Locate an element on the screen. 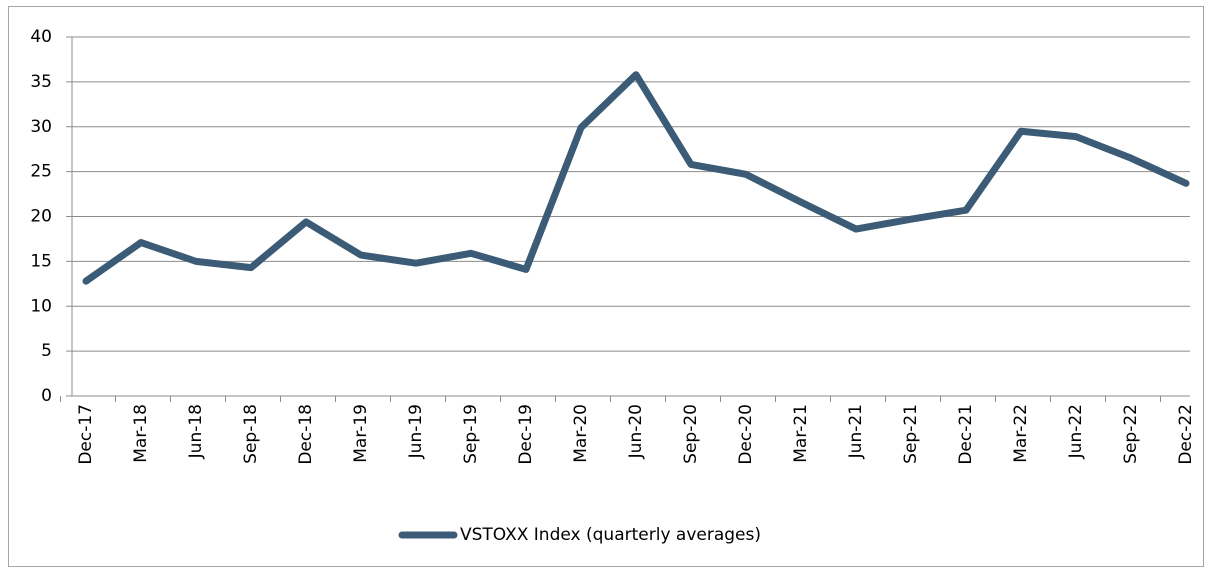 This screenshot has height=569, width=1207. y-tick-label: 0 is located at coordinates (46, 396).